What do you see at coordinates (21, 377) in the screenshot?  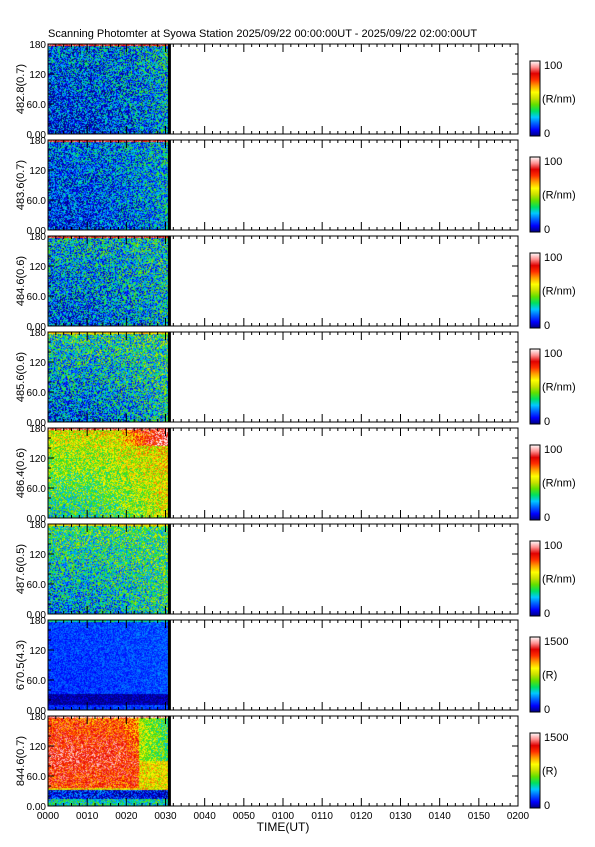 I see `y-axis-label: 485.6(0.6)` at bounding box center [21, 377].